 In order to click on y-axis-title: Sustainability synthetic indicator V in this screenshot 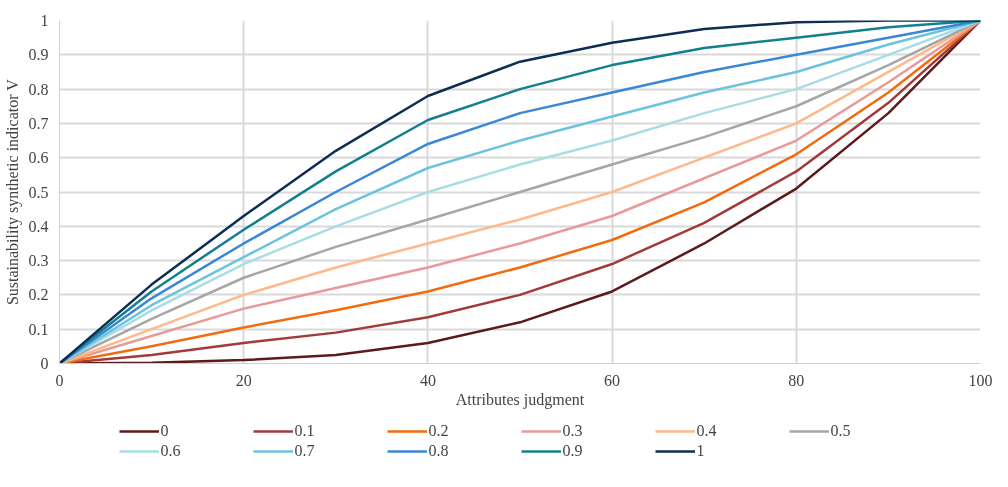, I will do `click(12, 192)`.